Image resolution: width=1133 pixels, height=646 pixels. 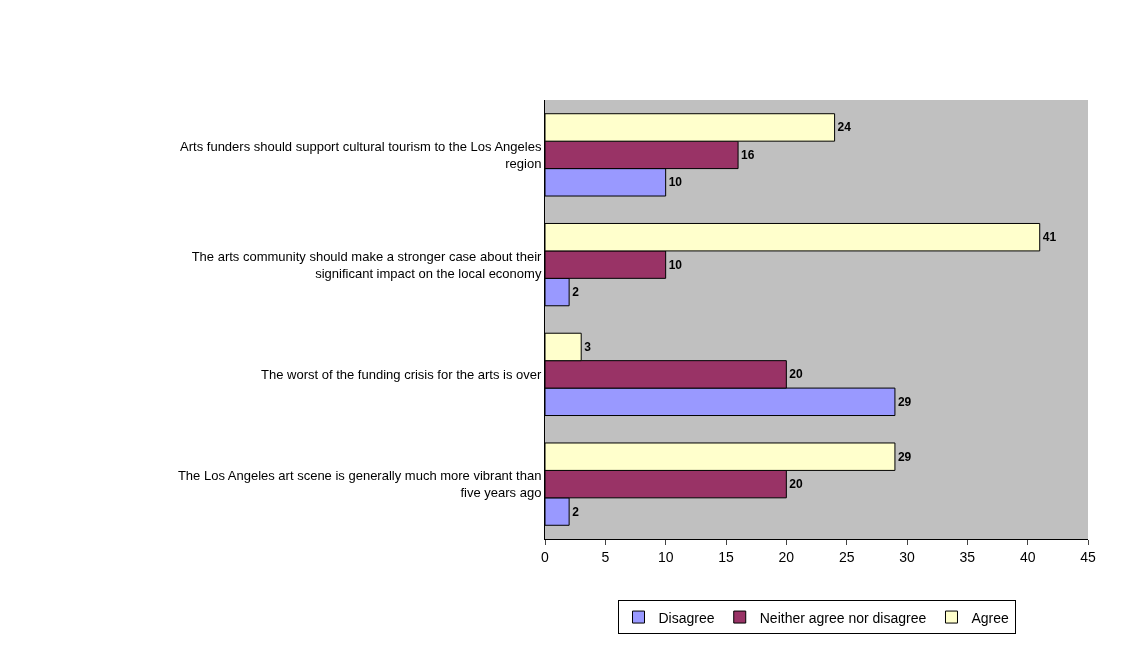 I want to click on data-label: 41, so click(x=1049, y=237).